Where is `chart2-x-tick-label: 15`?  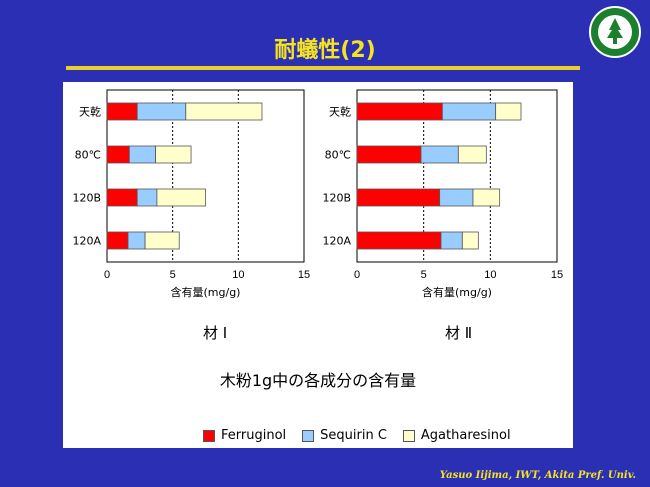 chart2-x-tick-label: 15 is located at coordinates (557, 275).